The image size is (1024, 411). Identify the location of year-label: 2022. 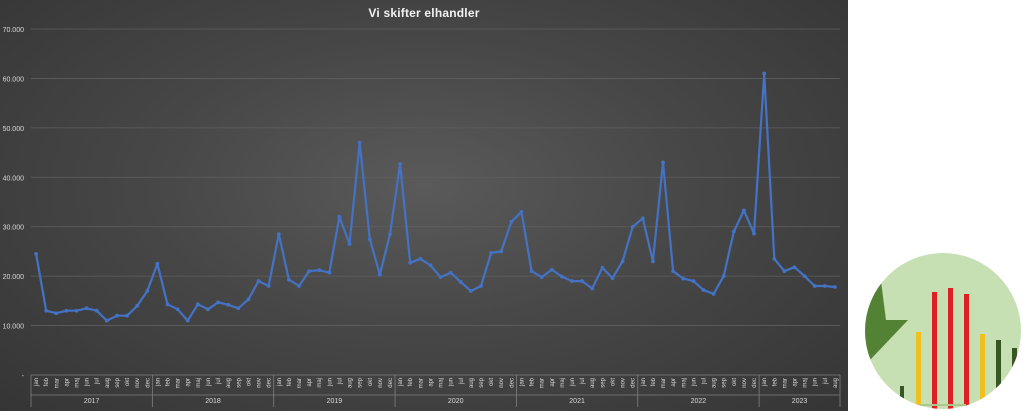
(699, 401).